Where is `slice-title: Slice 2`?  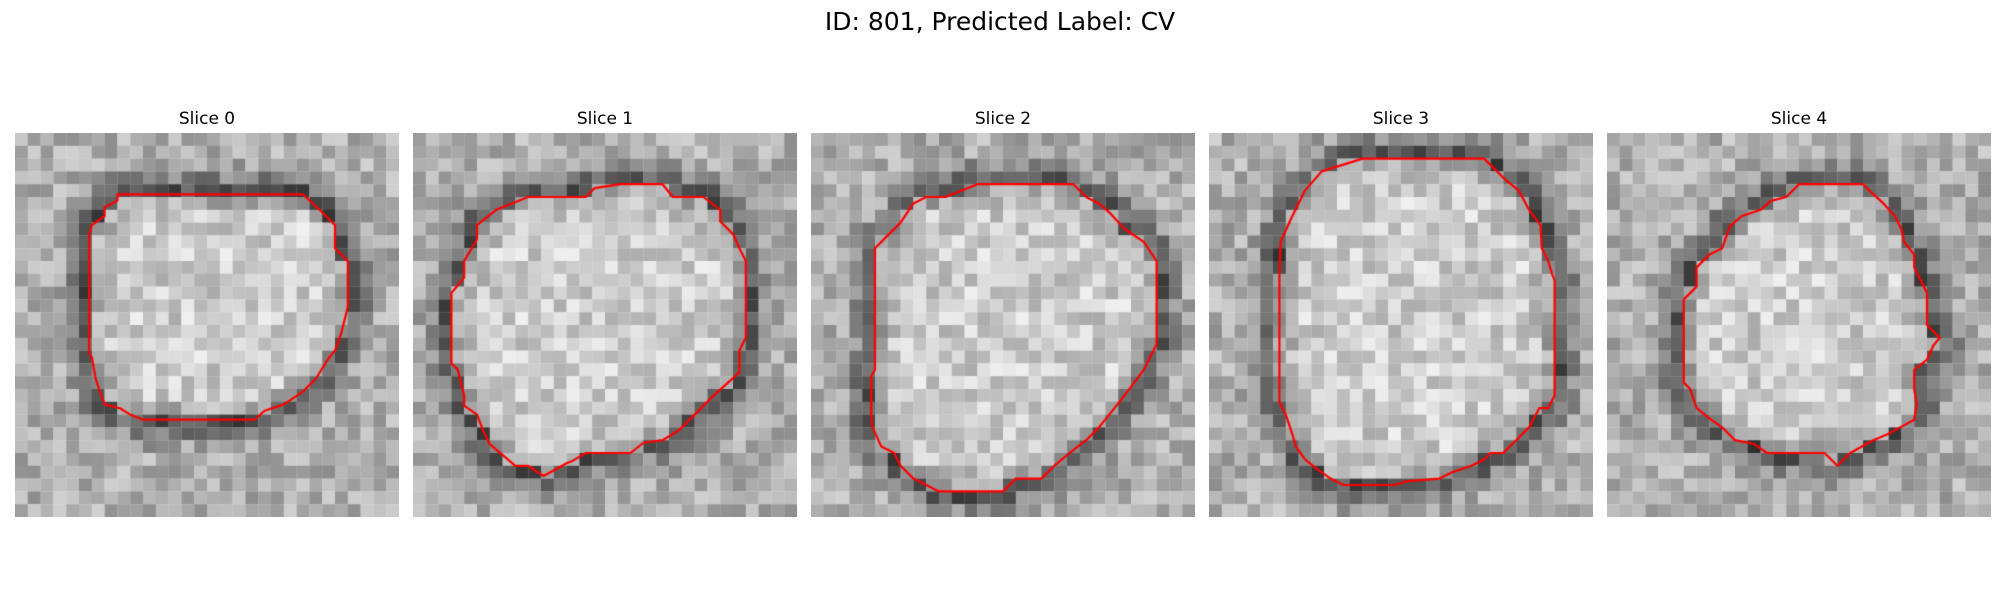 slice-title: Slice 2 is located at coordinates (1003, 119).